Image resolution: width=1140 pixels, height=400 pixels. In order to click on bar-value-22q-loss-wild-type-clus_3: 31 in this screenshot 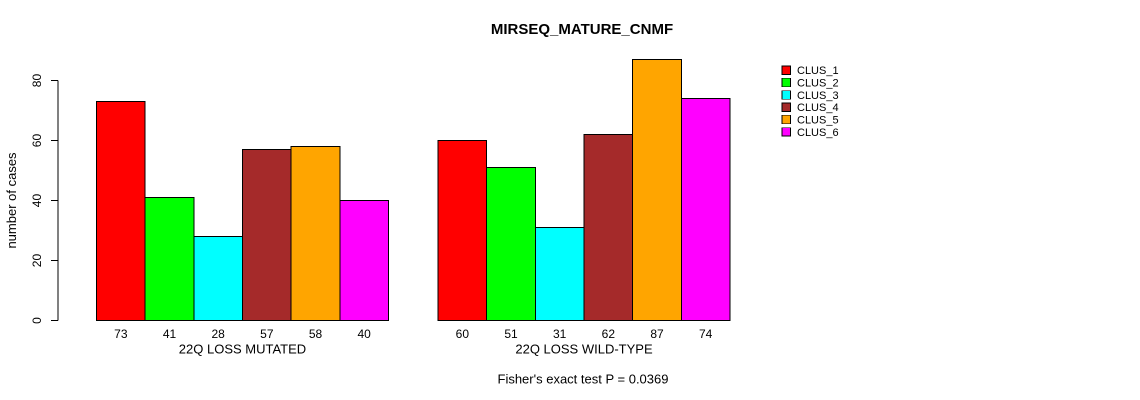, I will do `click(560, 334)`.